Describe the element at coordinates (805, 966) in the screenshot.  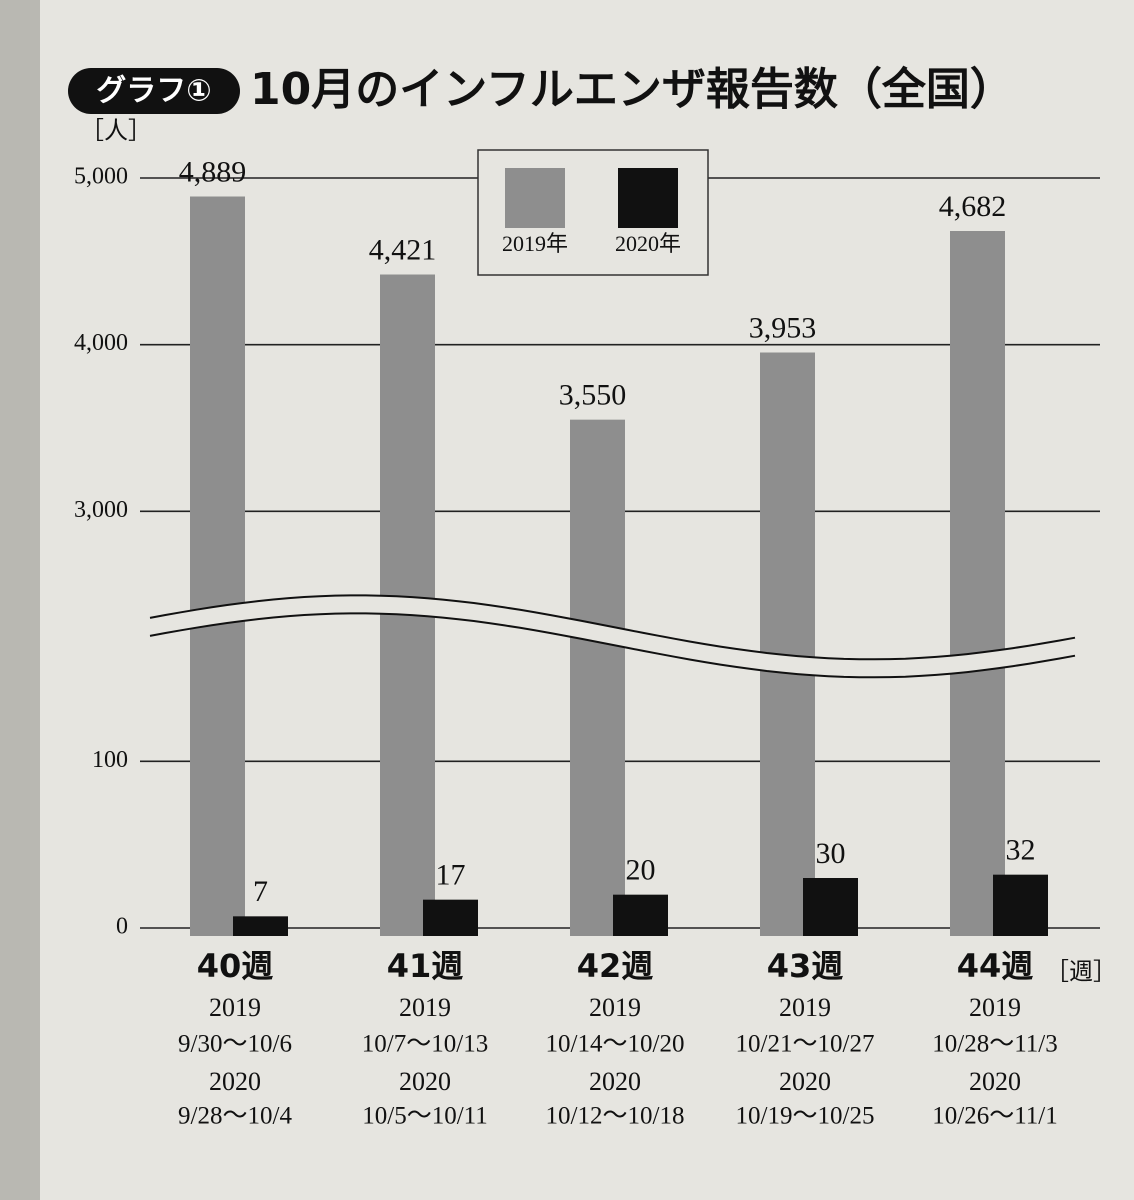
I see `x-tick-label: 43週` at that location.